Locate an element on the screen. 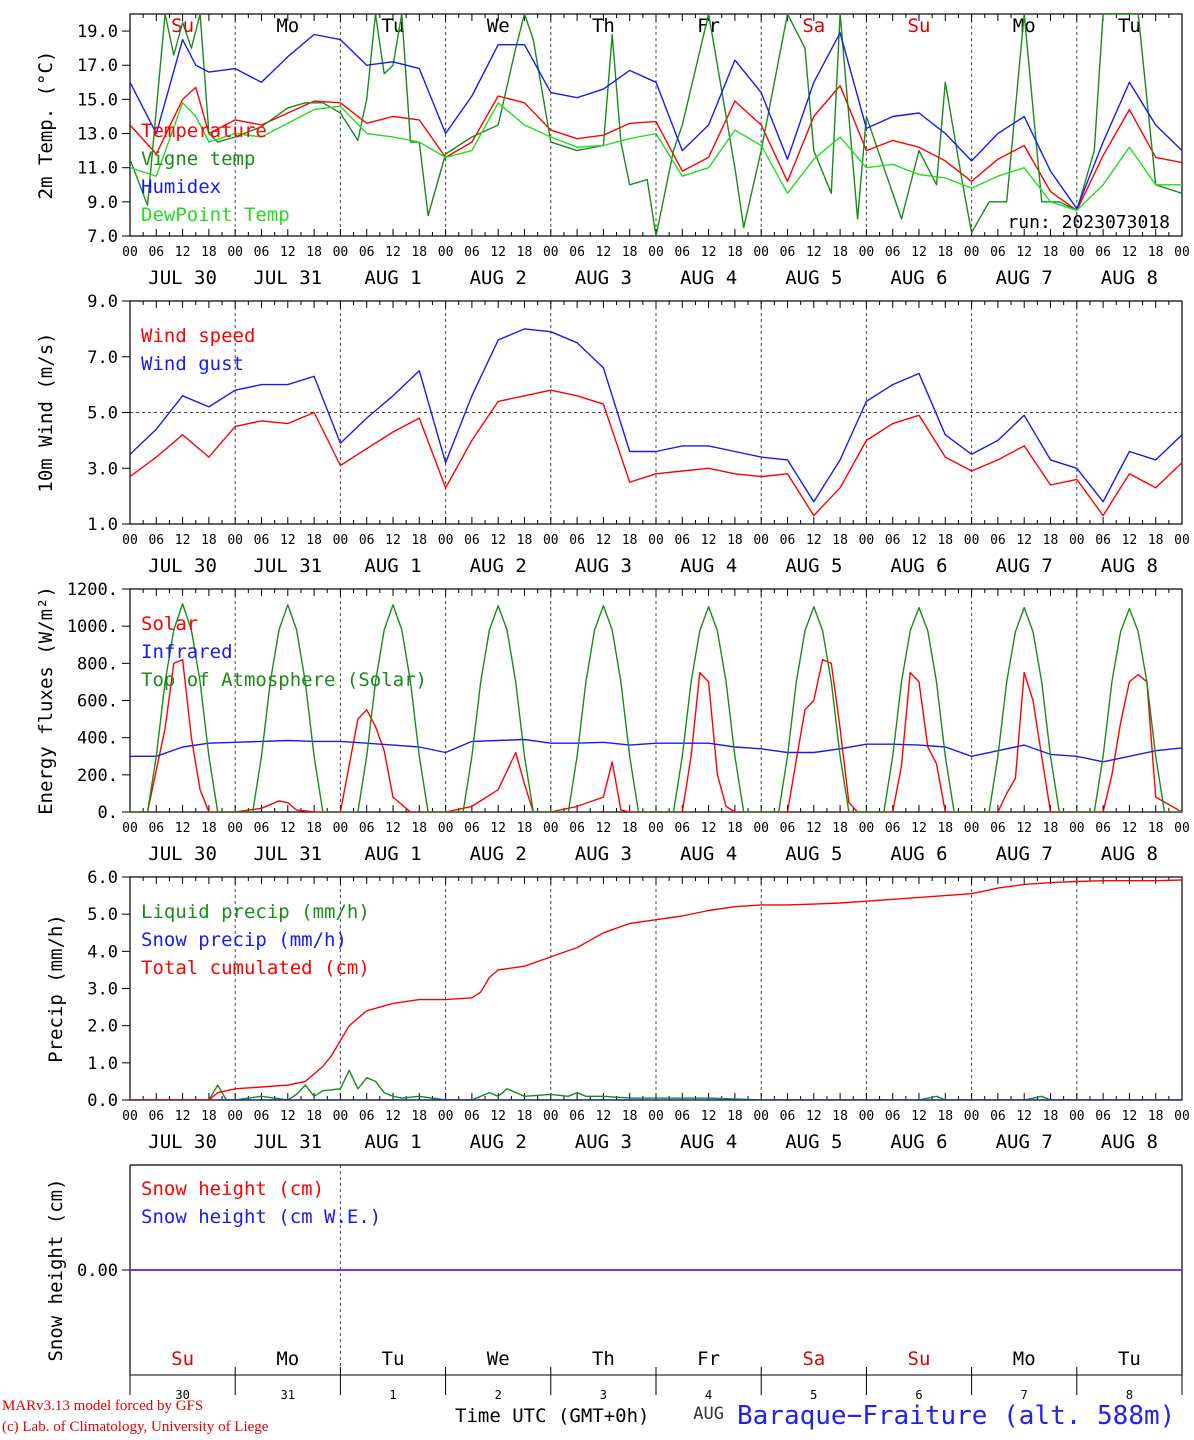  x-day-label: AUG 1 is located at coordinates (392, 1142).